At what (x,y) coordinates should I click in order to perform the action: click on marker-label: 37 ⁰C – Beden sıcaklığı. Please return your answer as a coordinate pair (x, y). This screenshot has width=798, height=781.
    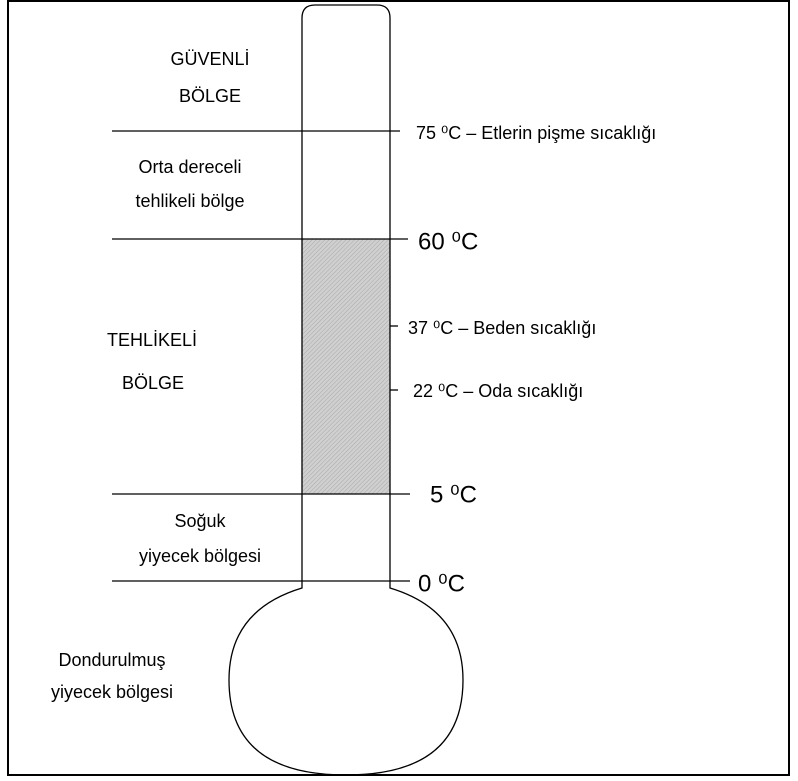
    Looking at the image, I should click on (502, 328).